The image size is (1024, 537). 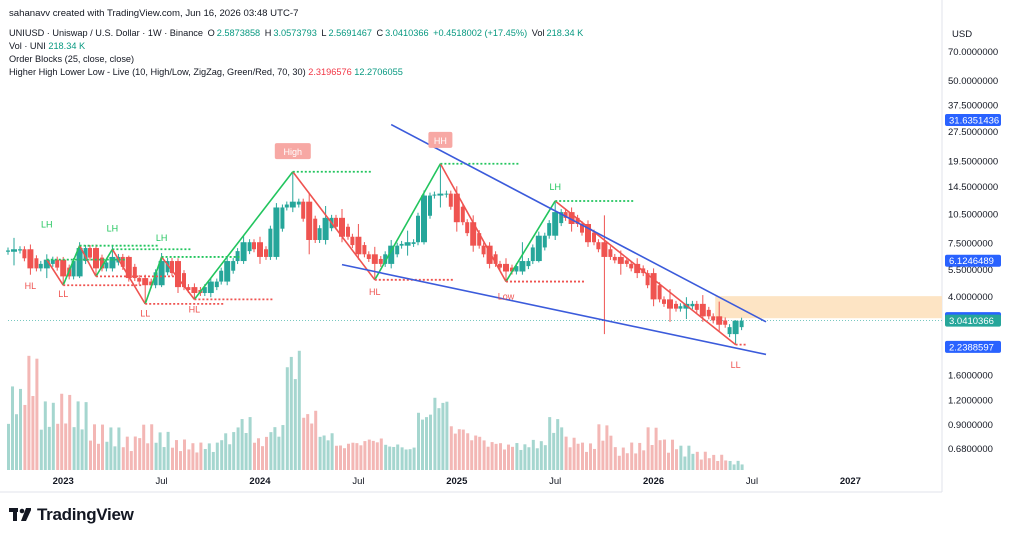 What do you see at coordinates (72, 59) in the screenshot?
I see `order-blocks-label: Order Blocks (25, close, close)` at bounding box center [72, 59].